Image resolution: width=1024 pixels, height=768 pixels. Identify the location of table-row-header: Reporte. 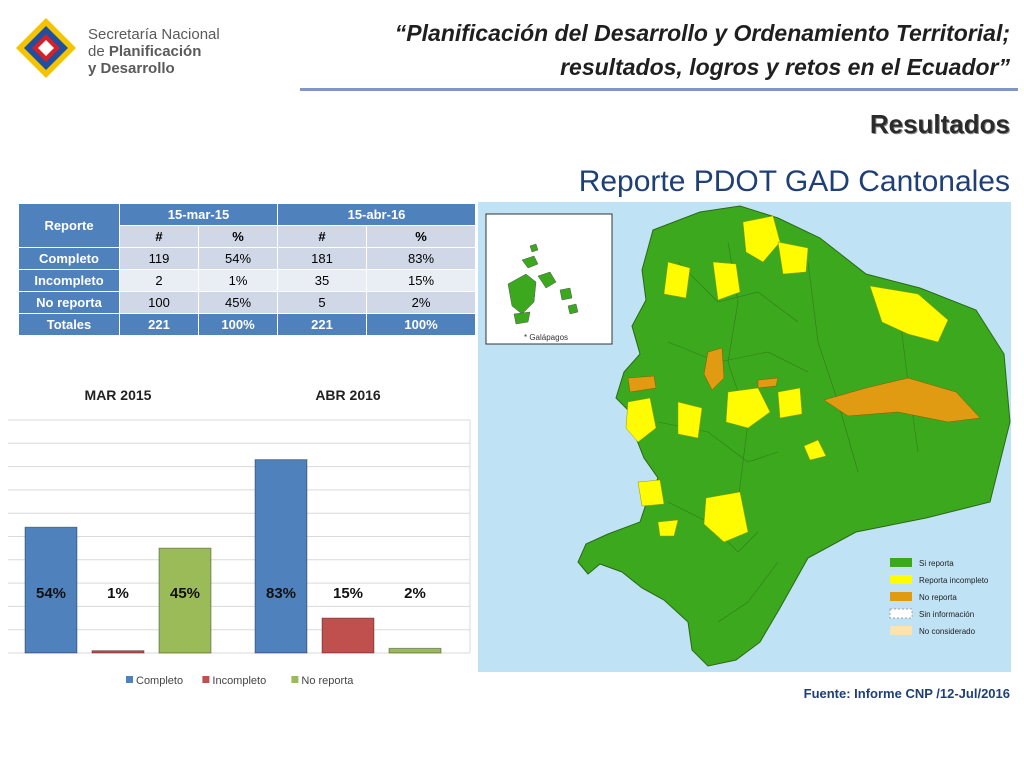
(69, 225).